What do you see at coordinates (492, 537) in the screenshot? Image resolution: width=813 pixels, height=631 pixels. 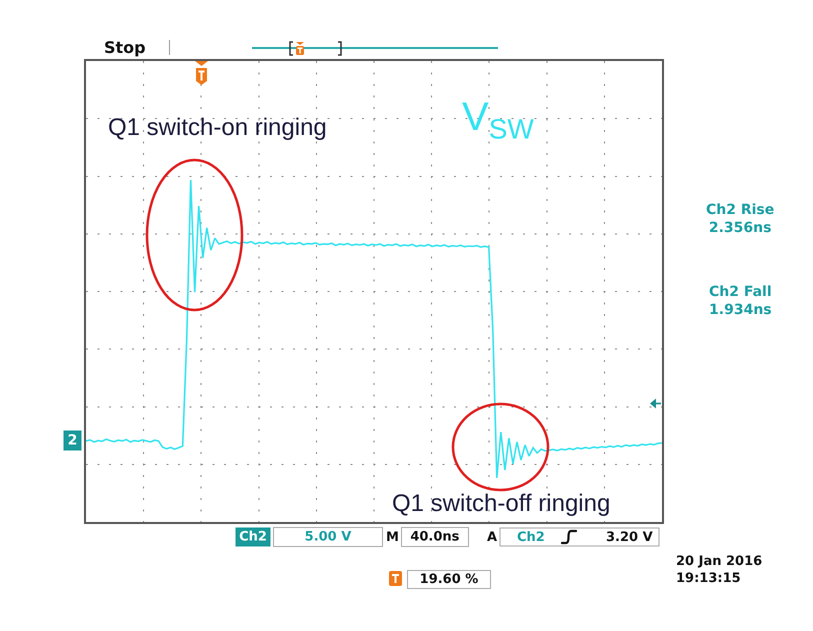 I see `text: A` at bounding box center [492, 537].